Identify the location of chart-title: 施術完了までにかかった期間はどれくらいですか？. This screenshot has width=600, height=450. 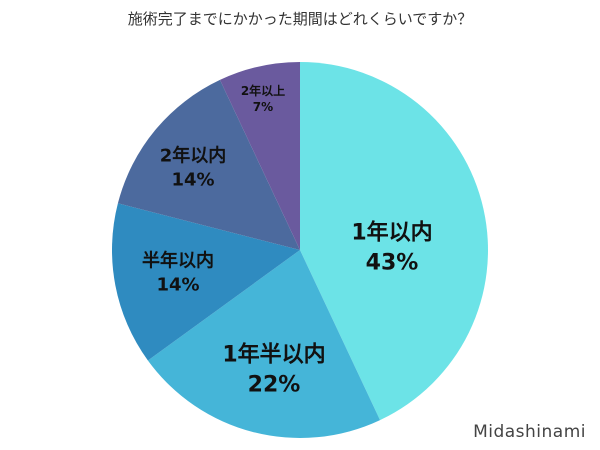
(300, 19).